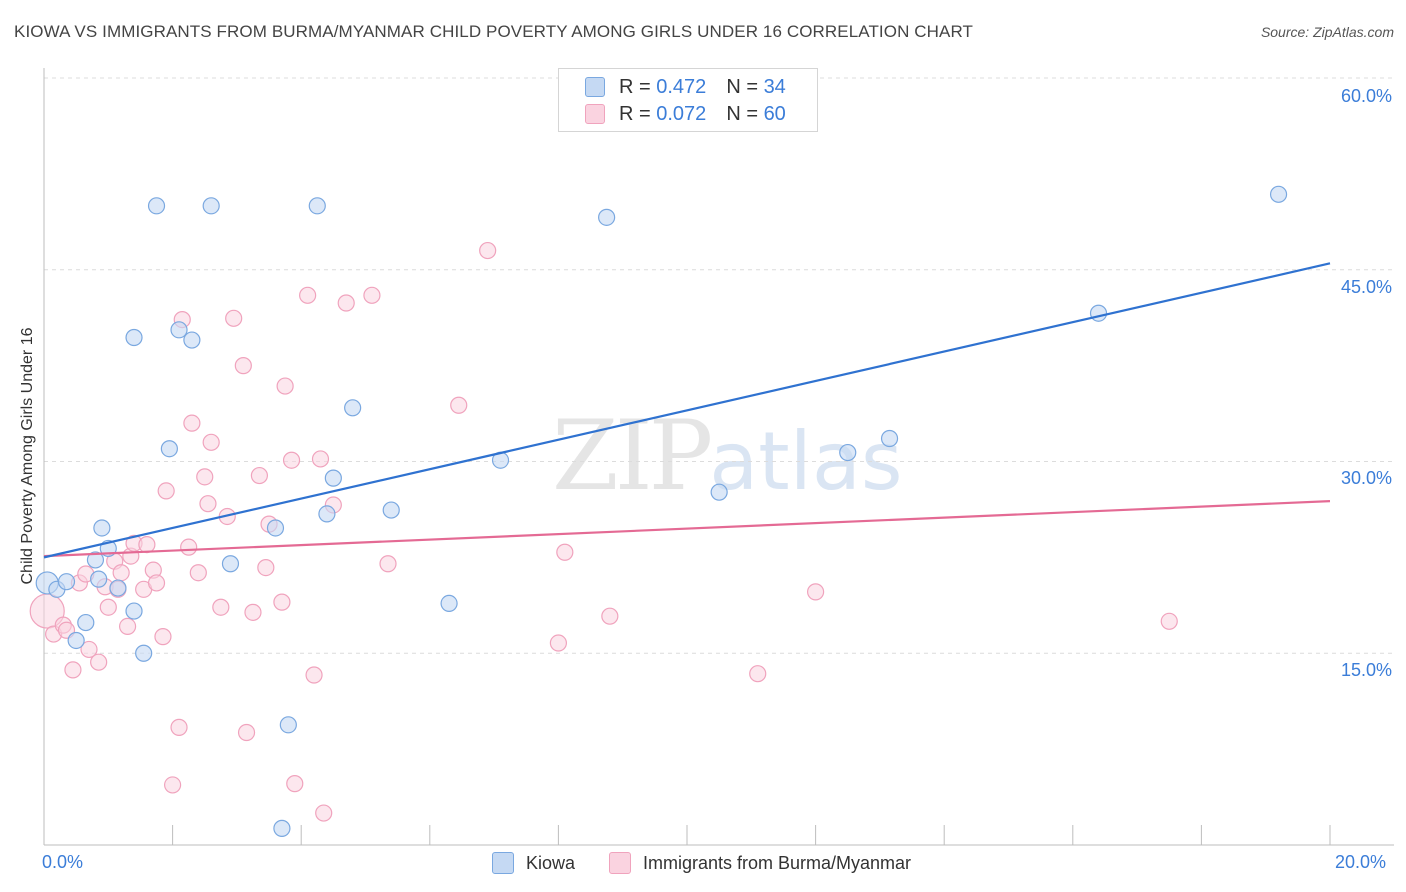 Image resolution: width=1406 pixels, height=892 pixels. What do you see at coordinates (635, 113) in the screenshot?
I see `burma-r-label: R =` at bounding box center [635, 113].